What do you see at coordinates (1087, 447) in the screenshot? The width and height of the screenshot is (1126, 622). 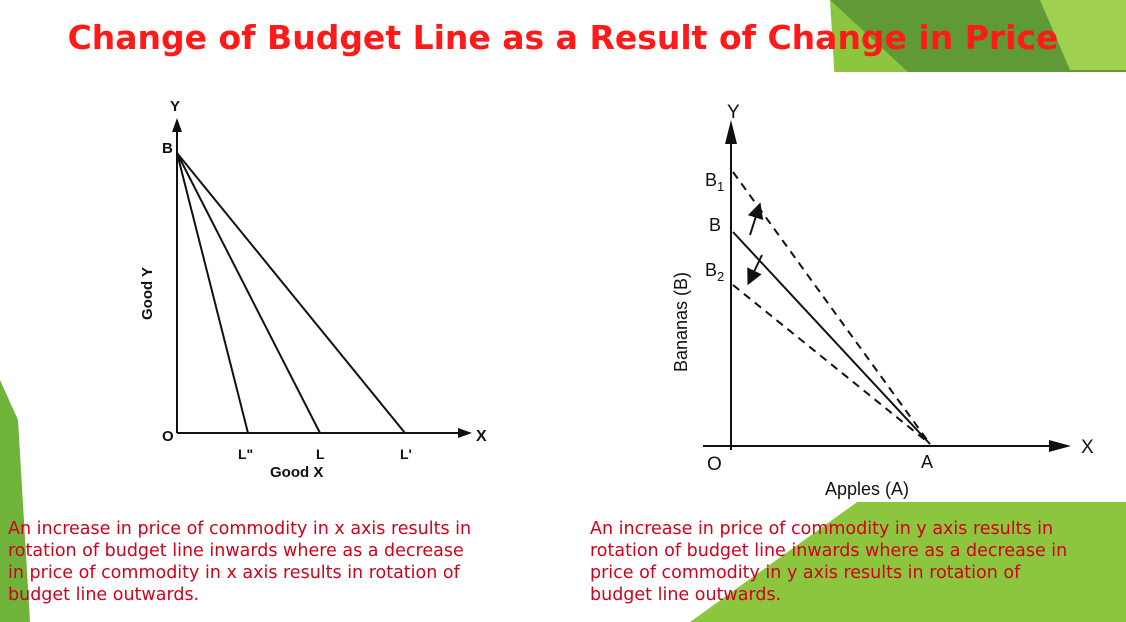 I see `right-x-axis-label: X` at bounding box center [1087, 447].